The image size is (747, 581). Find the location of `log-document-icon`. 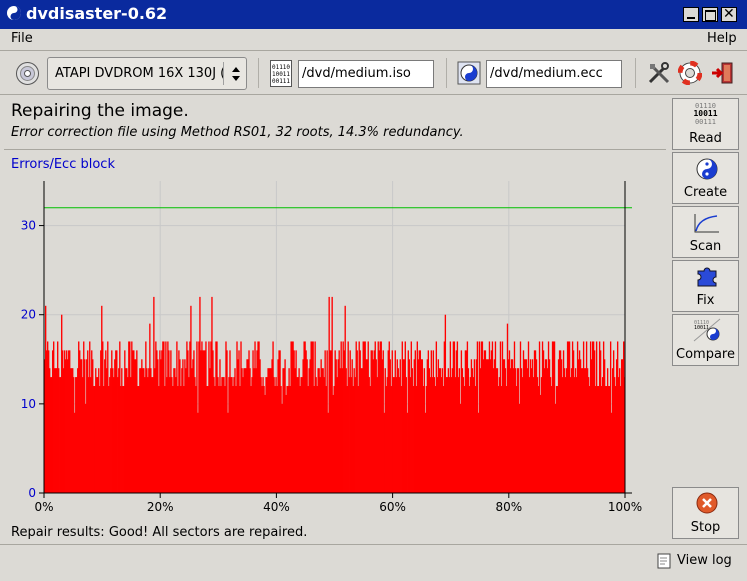

log-document-icon is located at coordinates (664, 561).